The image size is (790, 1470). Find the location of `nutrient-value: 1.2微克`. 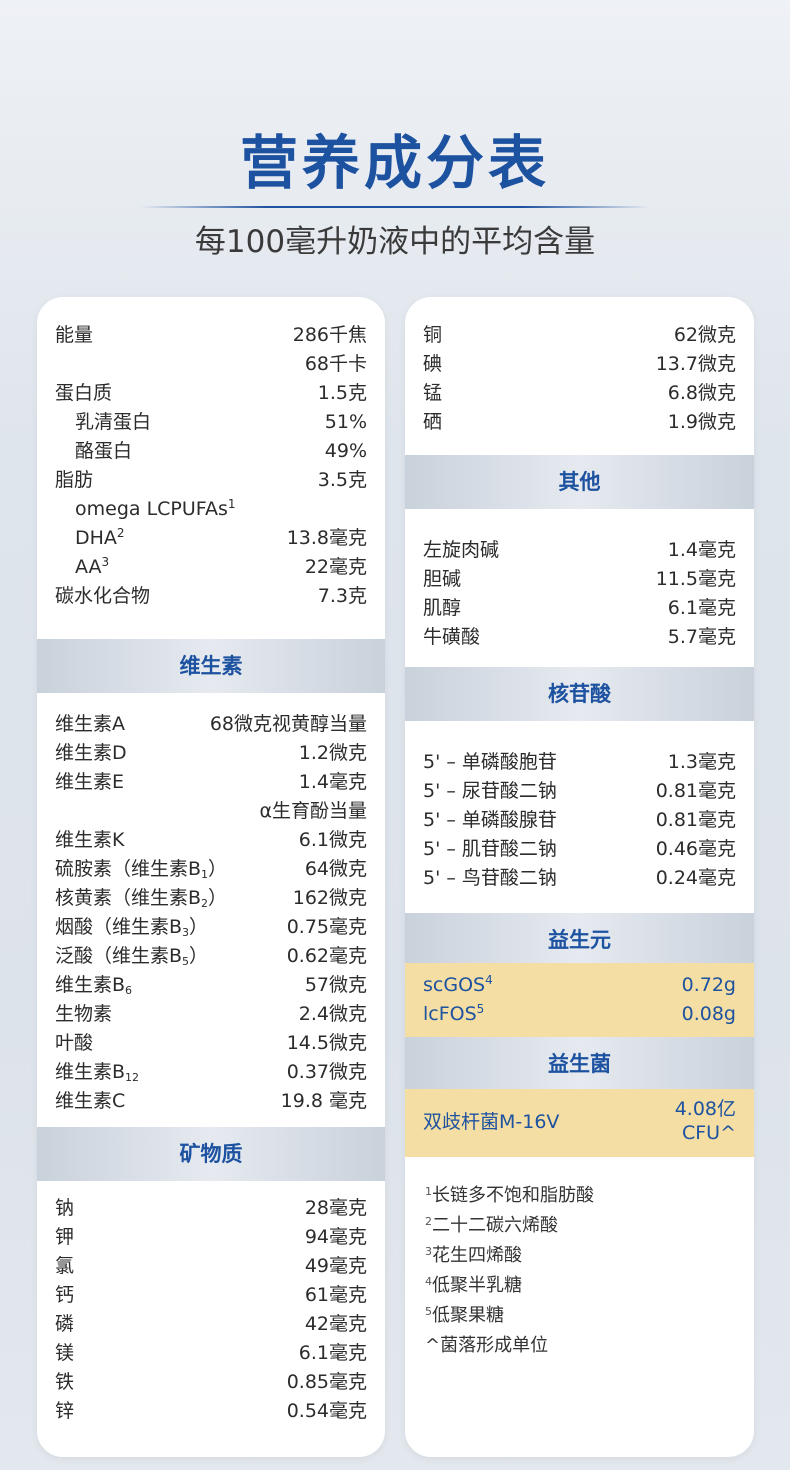

nutrient-value: 1.2微克 is located at coordinates (332, 753).